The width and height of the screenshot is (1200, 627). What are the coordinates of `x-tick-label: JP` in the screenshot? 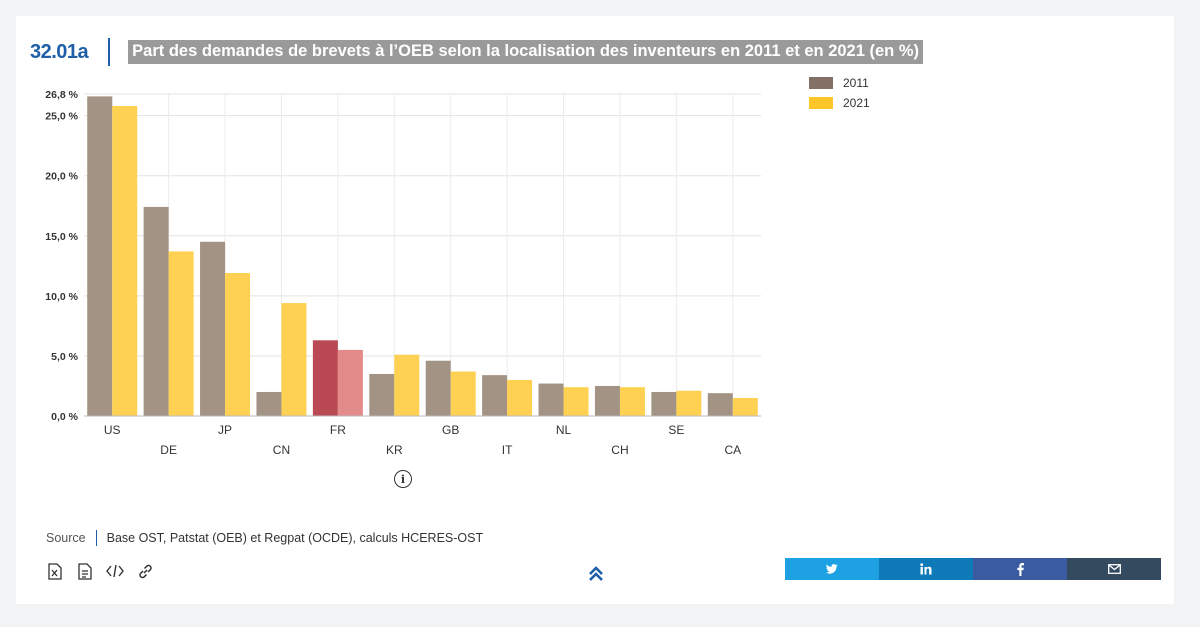 It's located at (225, 430).